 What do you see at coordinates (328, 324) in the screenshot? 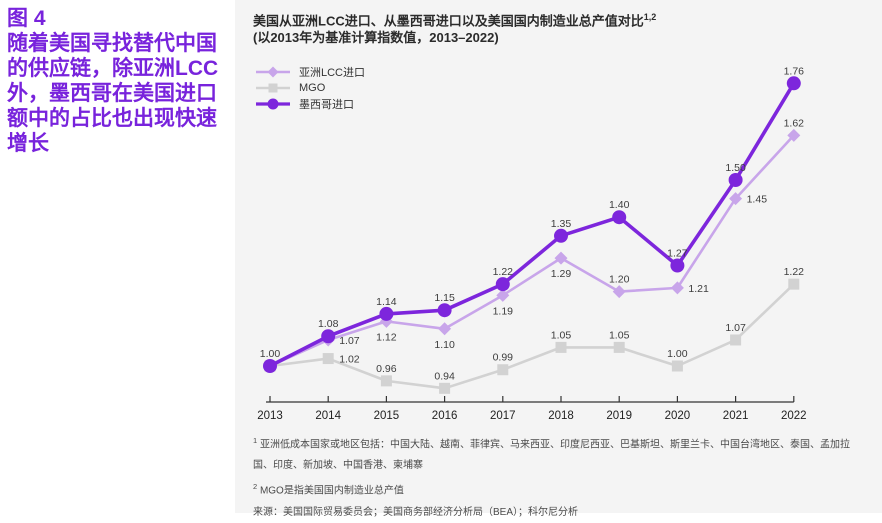
I see `svg-text: 1.08` at bounding box center [328, 324].